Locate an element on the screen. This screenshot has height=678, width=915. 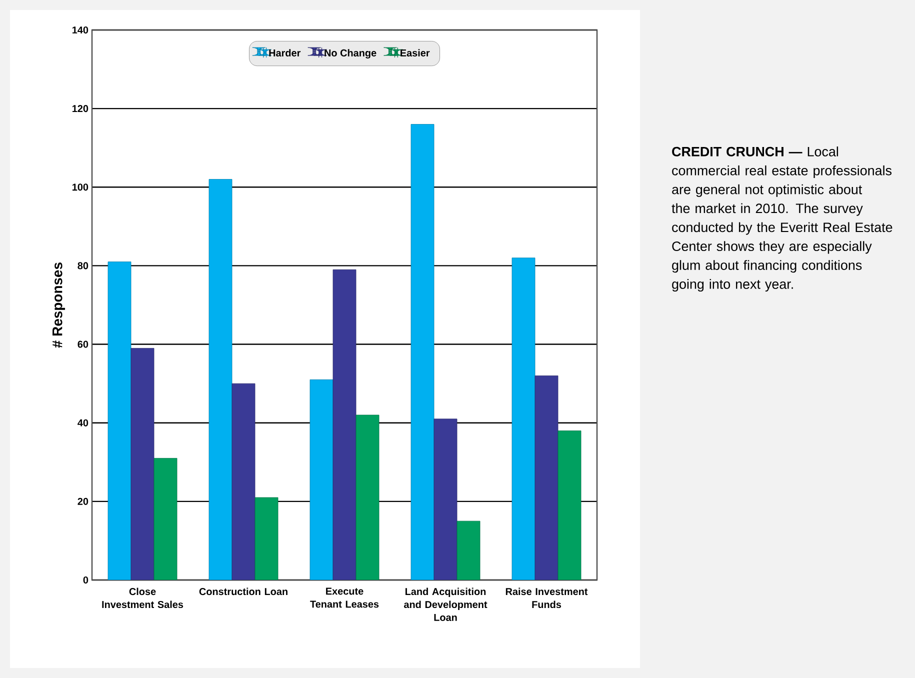
x-tick-label: Close Investment Sales is located at coordinates (143, 598).